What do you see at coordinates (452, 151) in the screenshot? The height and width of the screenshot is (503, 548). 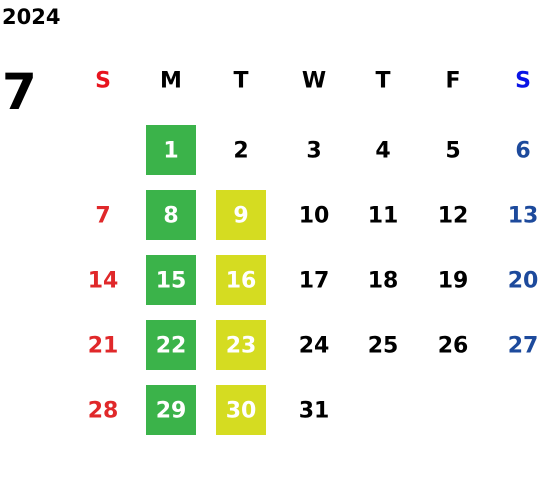 I see `day-number: 5` at bounding box center [452, 151].